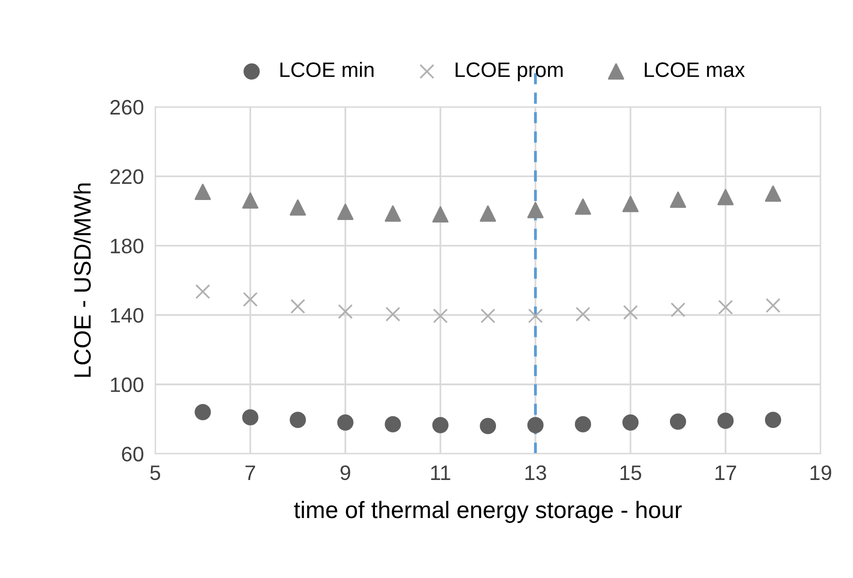 This screenshot has height=578, width=853. Describe the element at coordinates (821, 472) in the screenshot. I see `x-tick-label: 19` at that location.